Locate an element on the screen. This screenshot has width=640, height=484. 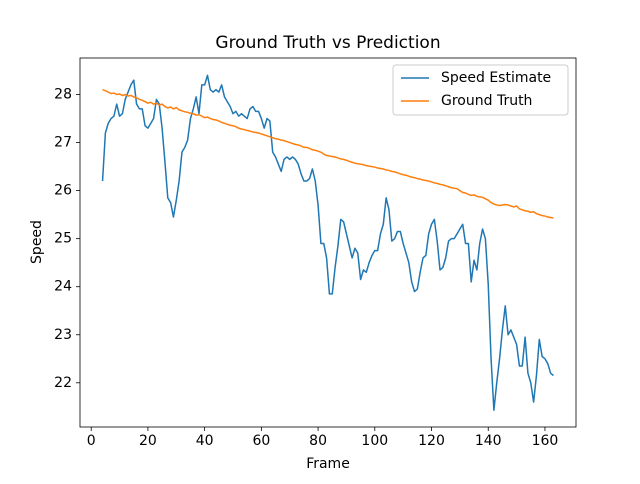
chart-title: Ground Truth vs Prediction is located at coordinates (327, 43).